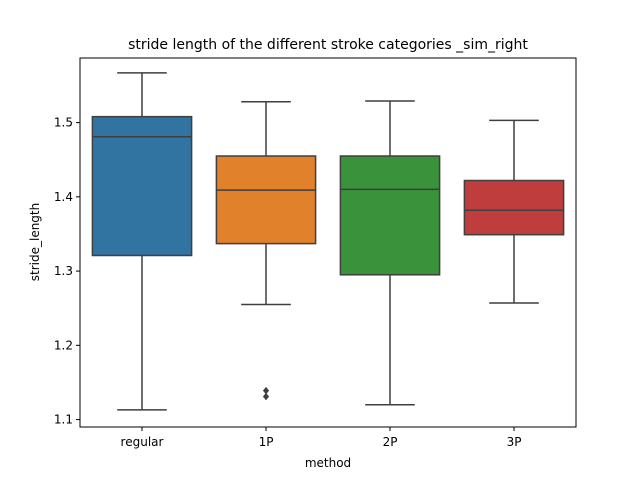 The height and width of the screenshot is (480, 640). Describe the element at coordinates (328, 463) in the screenshot. I see `x-axis-label: method` at that location.